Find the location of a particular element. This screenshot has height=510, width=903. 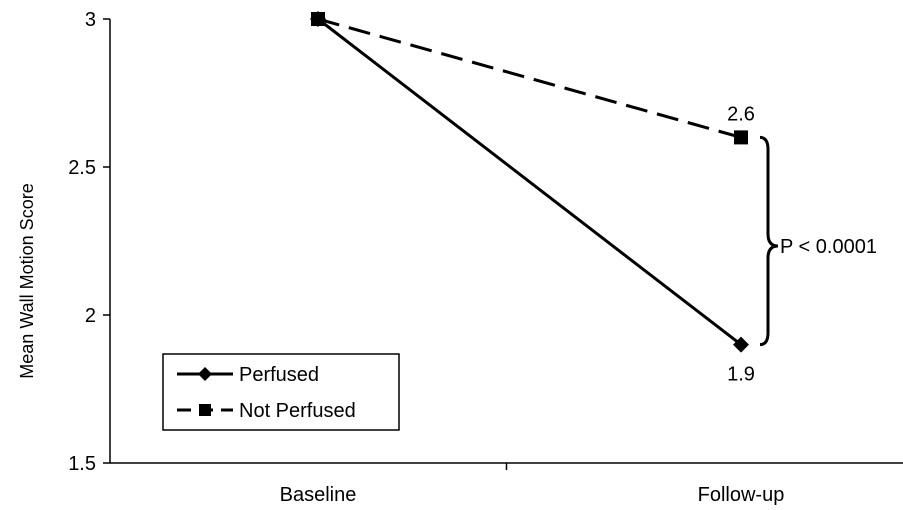

p-value-annotation: P < 0.0001 is located at coordinates (828, 247).